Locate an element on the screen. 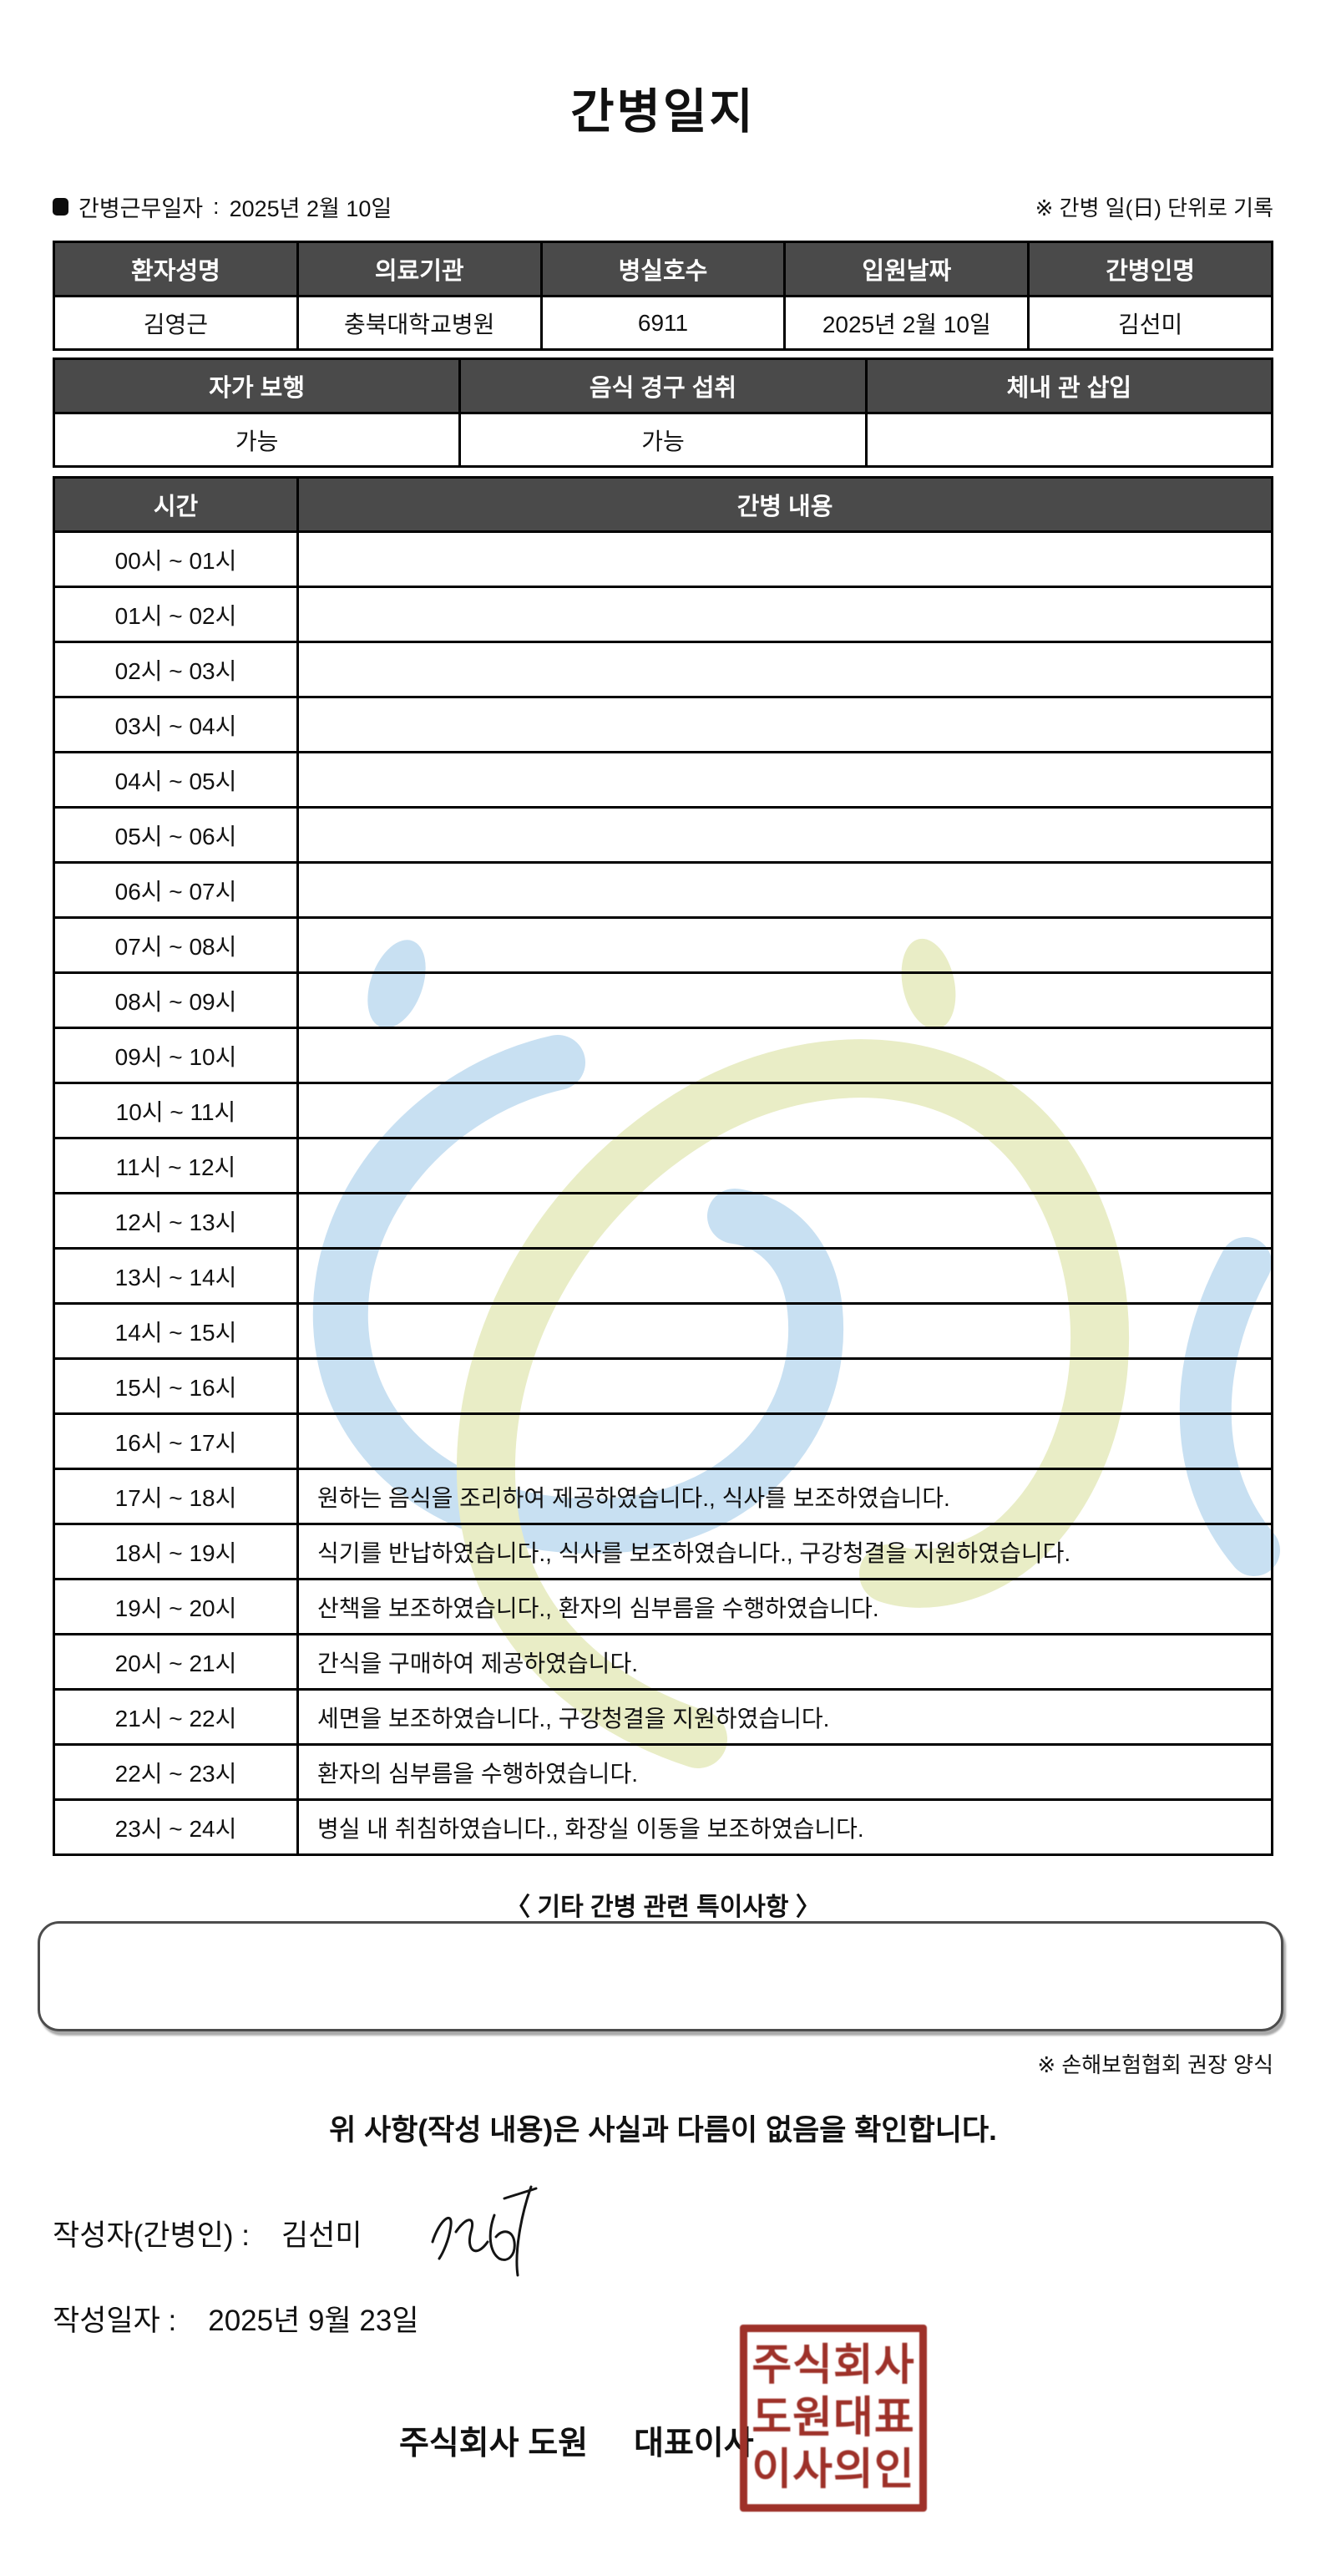 The image size is (1326, 2576). company-line: 주식회사 도원 대표이사 is located at coordinates (577, 2440).